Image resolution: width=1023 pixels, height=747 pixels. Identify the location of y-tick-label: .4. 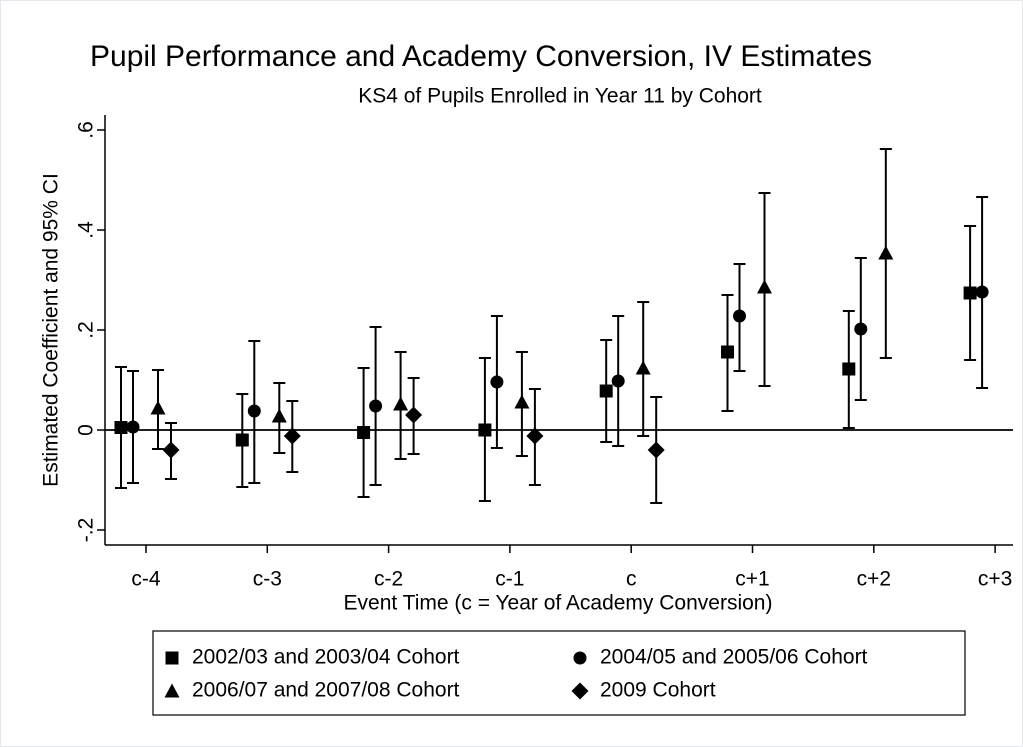
(86, 230).